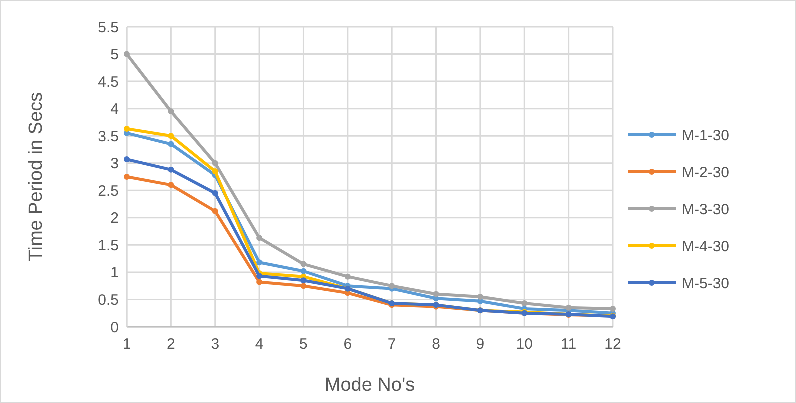  What do you see at coordinates (114, 55) in the screenshot?
I see `y-tick-label: 5` at bounding box center [114, 55].